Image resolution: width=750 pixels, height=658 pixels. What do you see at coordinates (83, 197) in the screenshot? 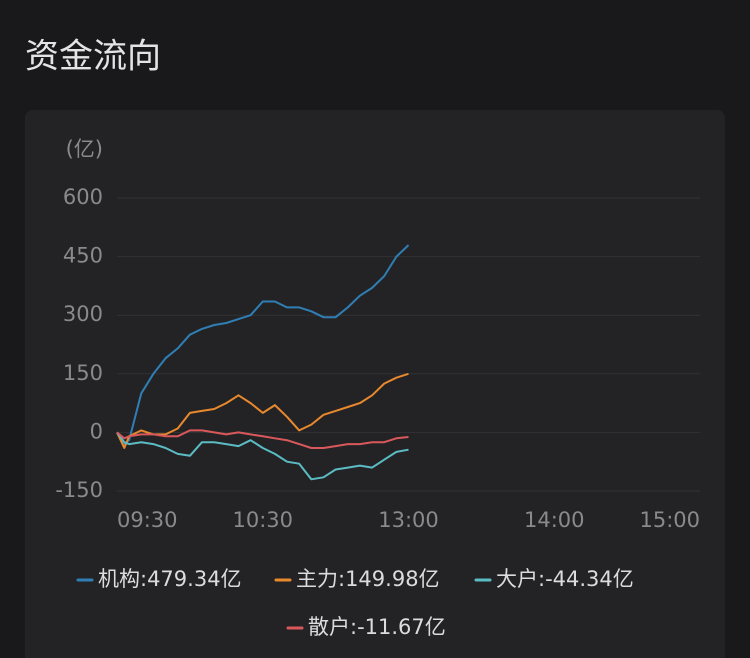
I see `y-tick-label: 600` at bounding box center [83, 197].